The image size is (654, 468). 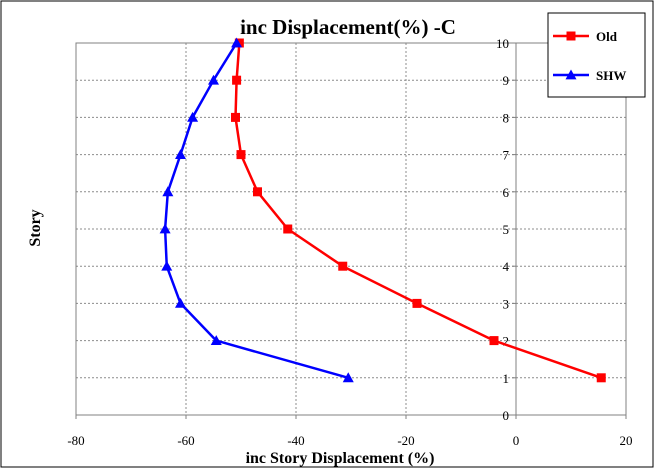 I want to click on x-tick-label: -80, so click(x=75, y=440).